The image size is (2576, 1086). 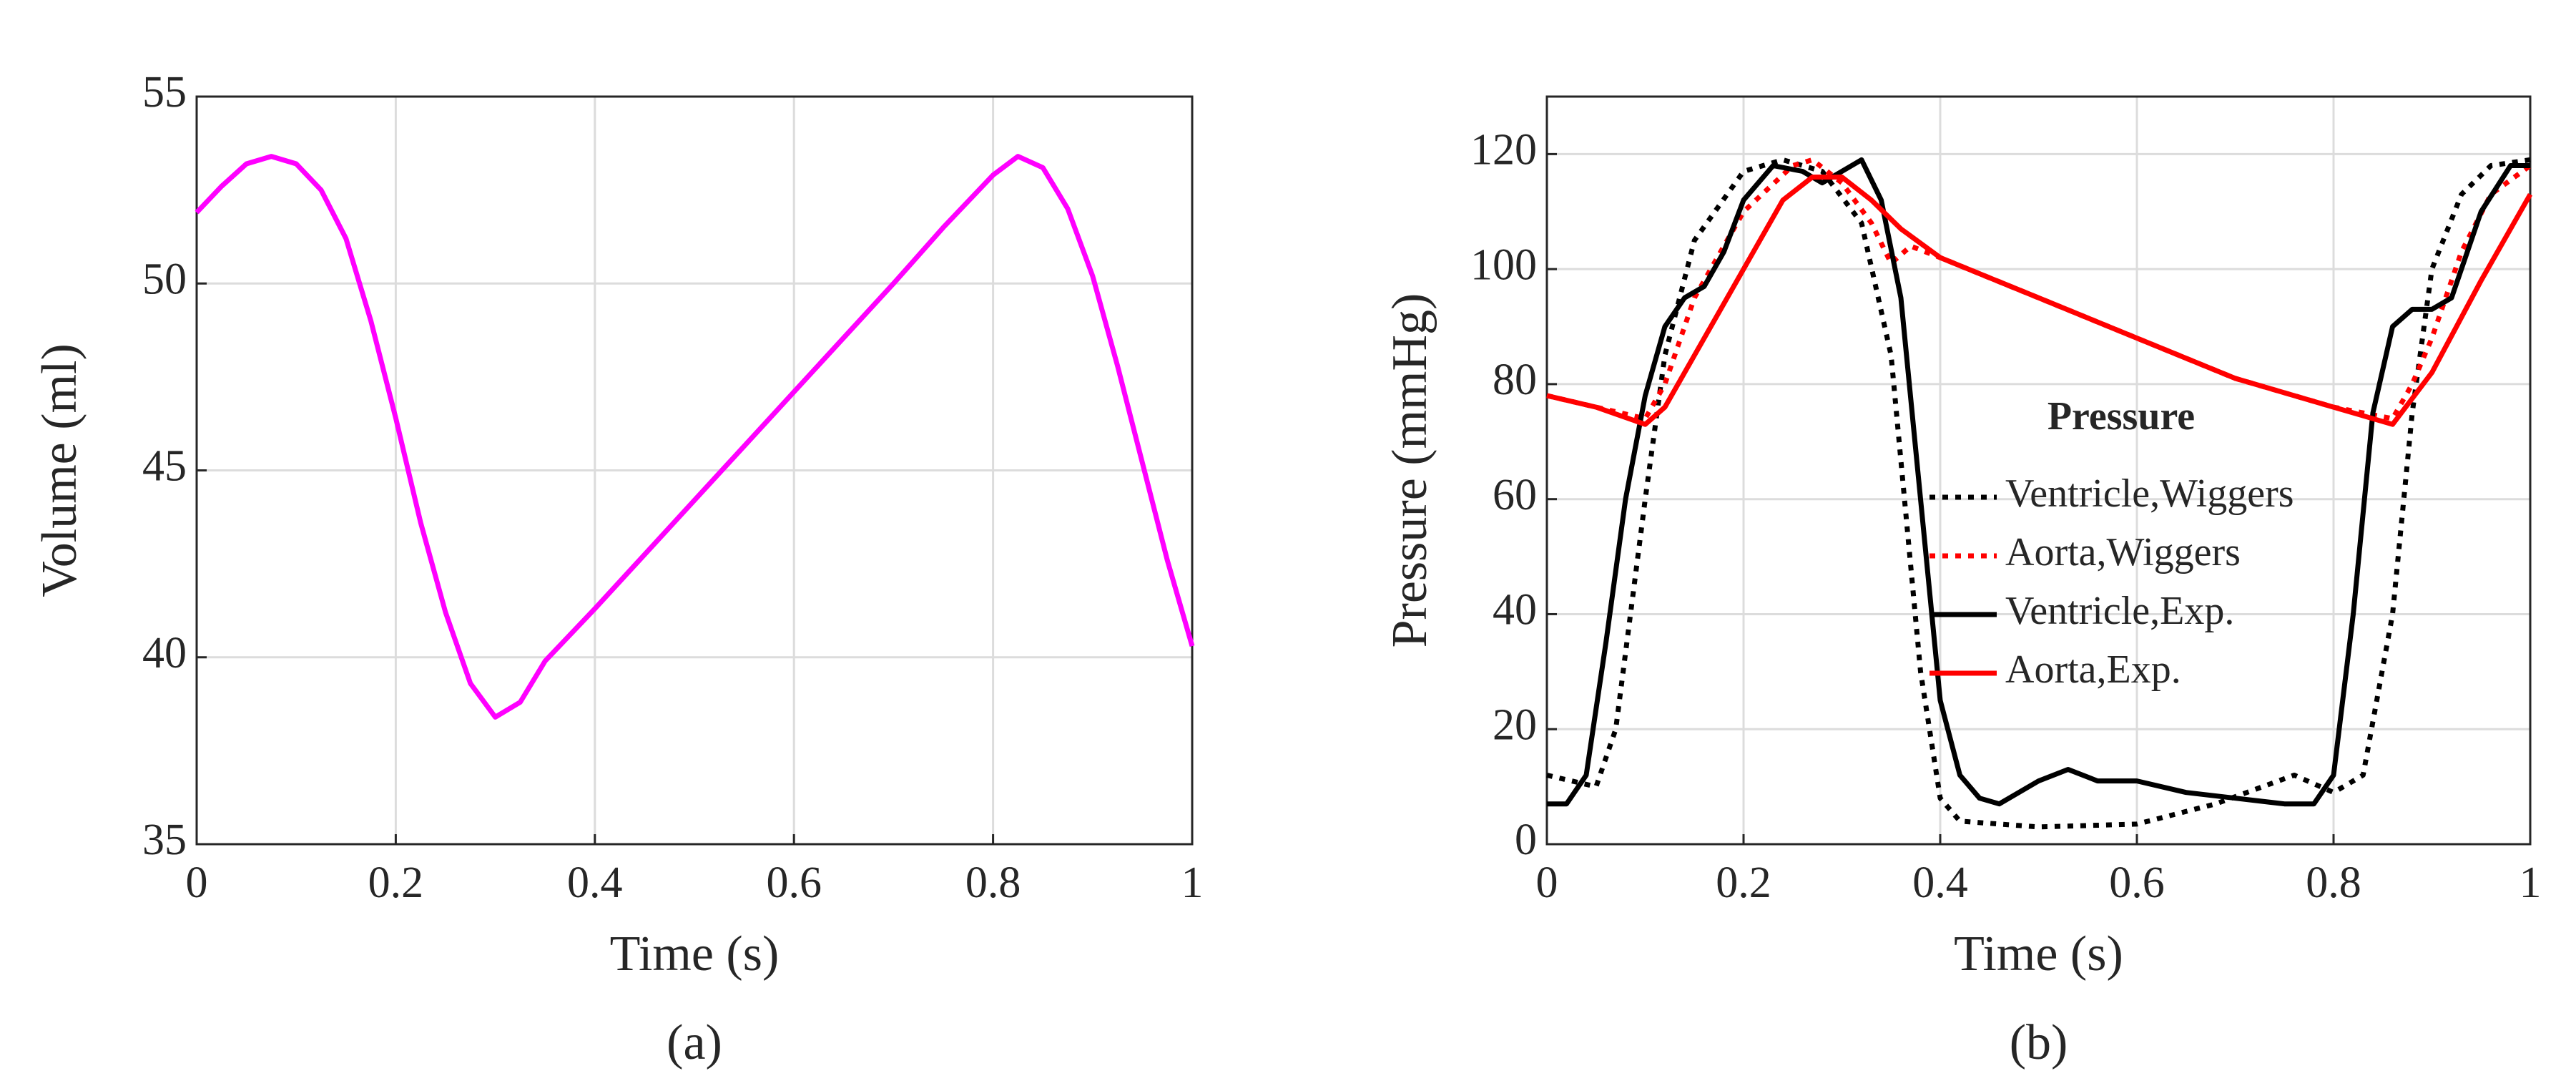 I want to click on legend-title: Pressure, so click(x=2121, y=416).